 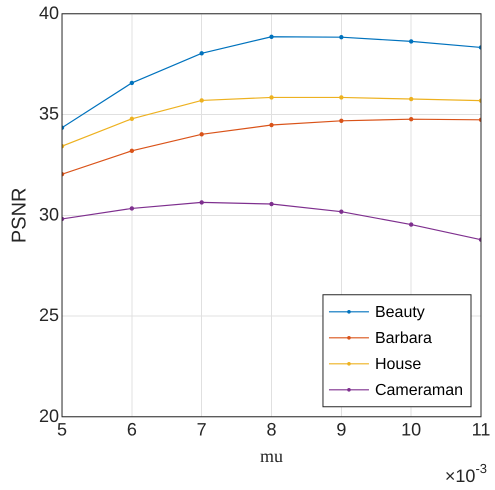 I want to click on legend-label: Cameraman, so click(x=418, y=391).